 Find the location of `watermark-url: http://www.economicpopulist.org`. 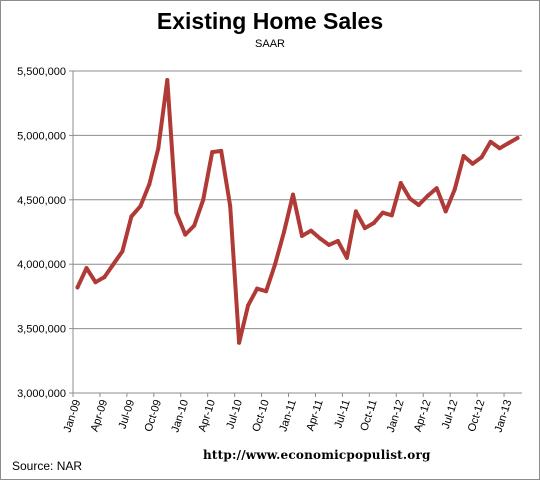

watermark-url: http://www.economicpopulist.org is located at coordinates (317, 455).